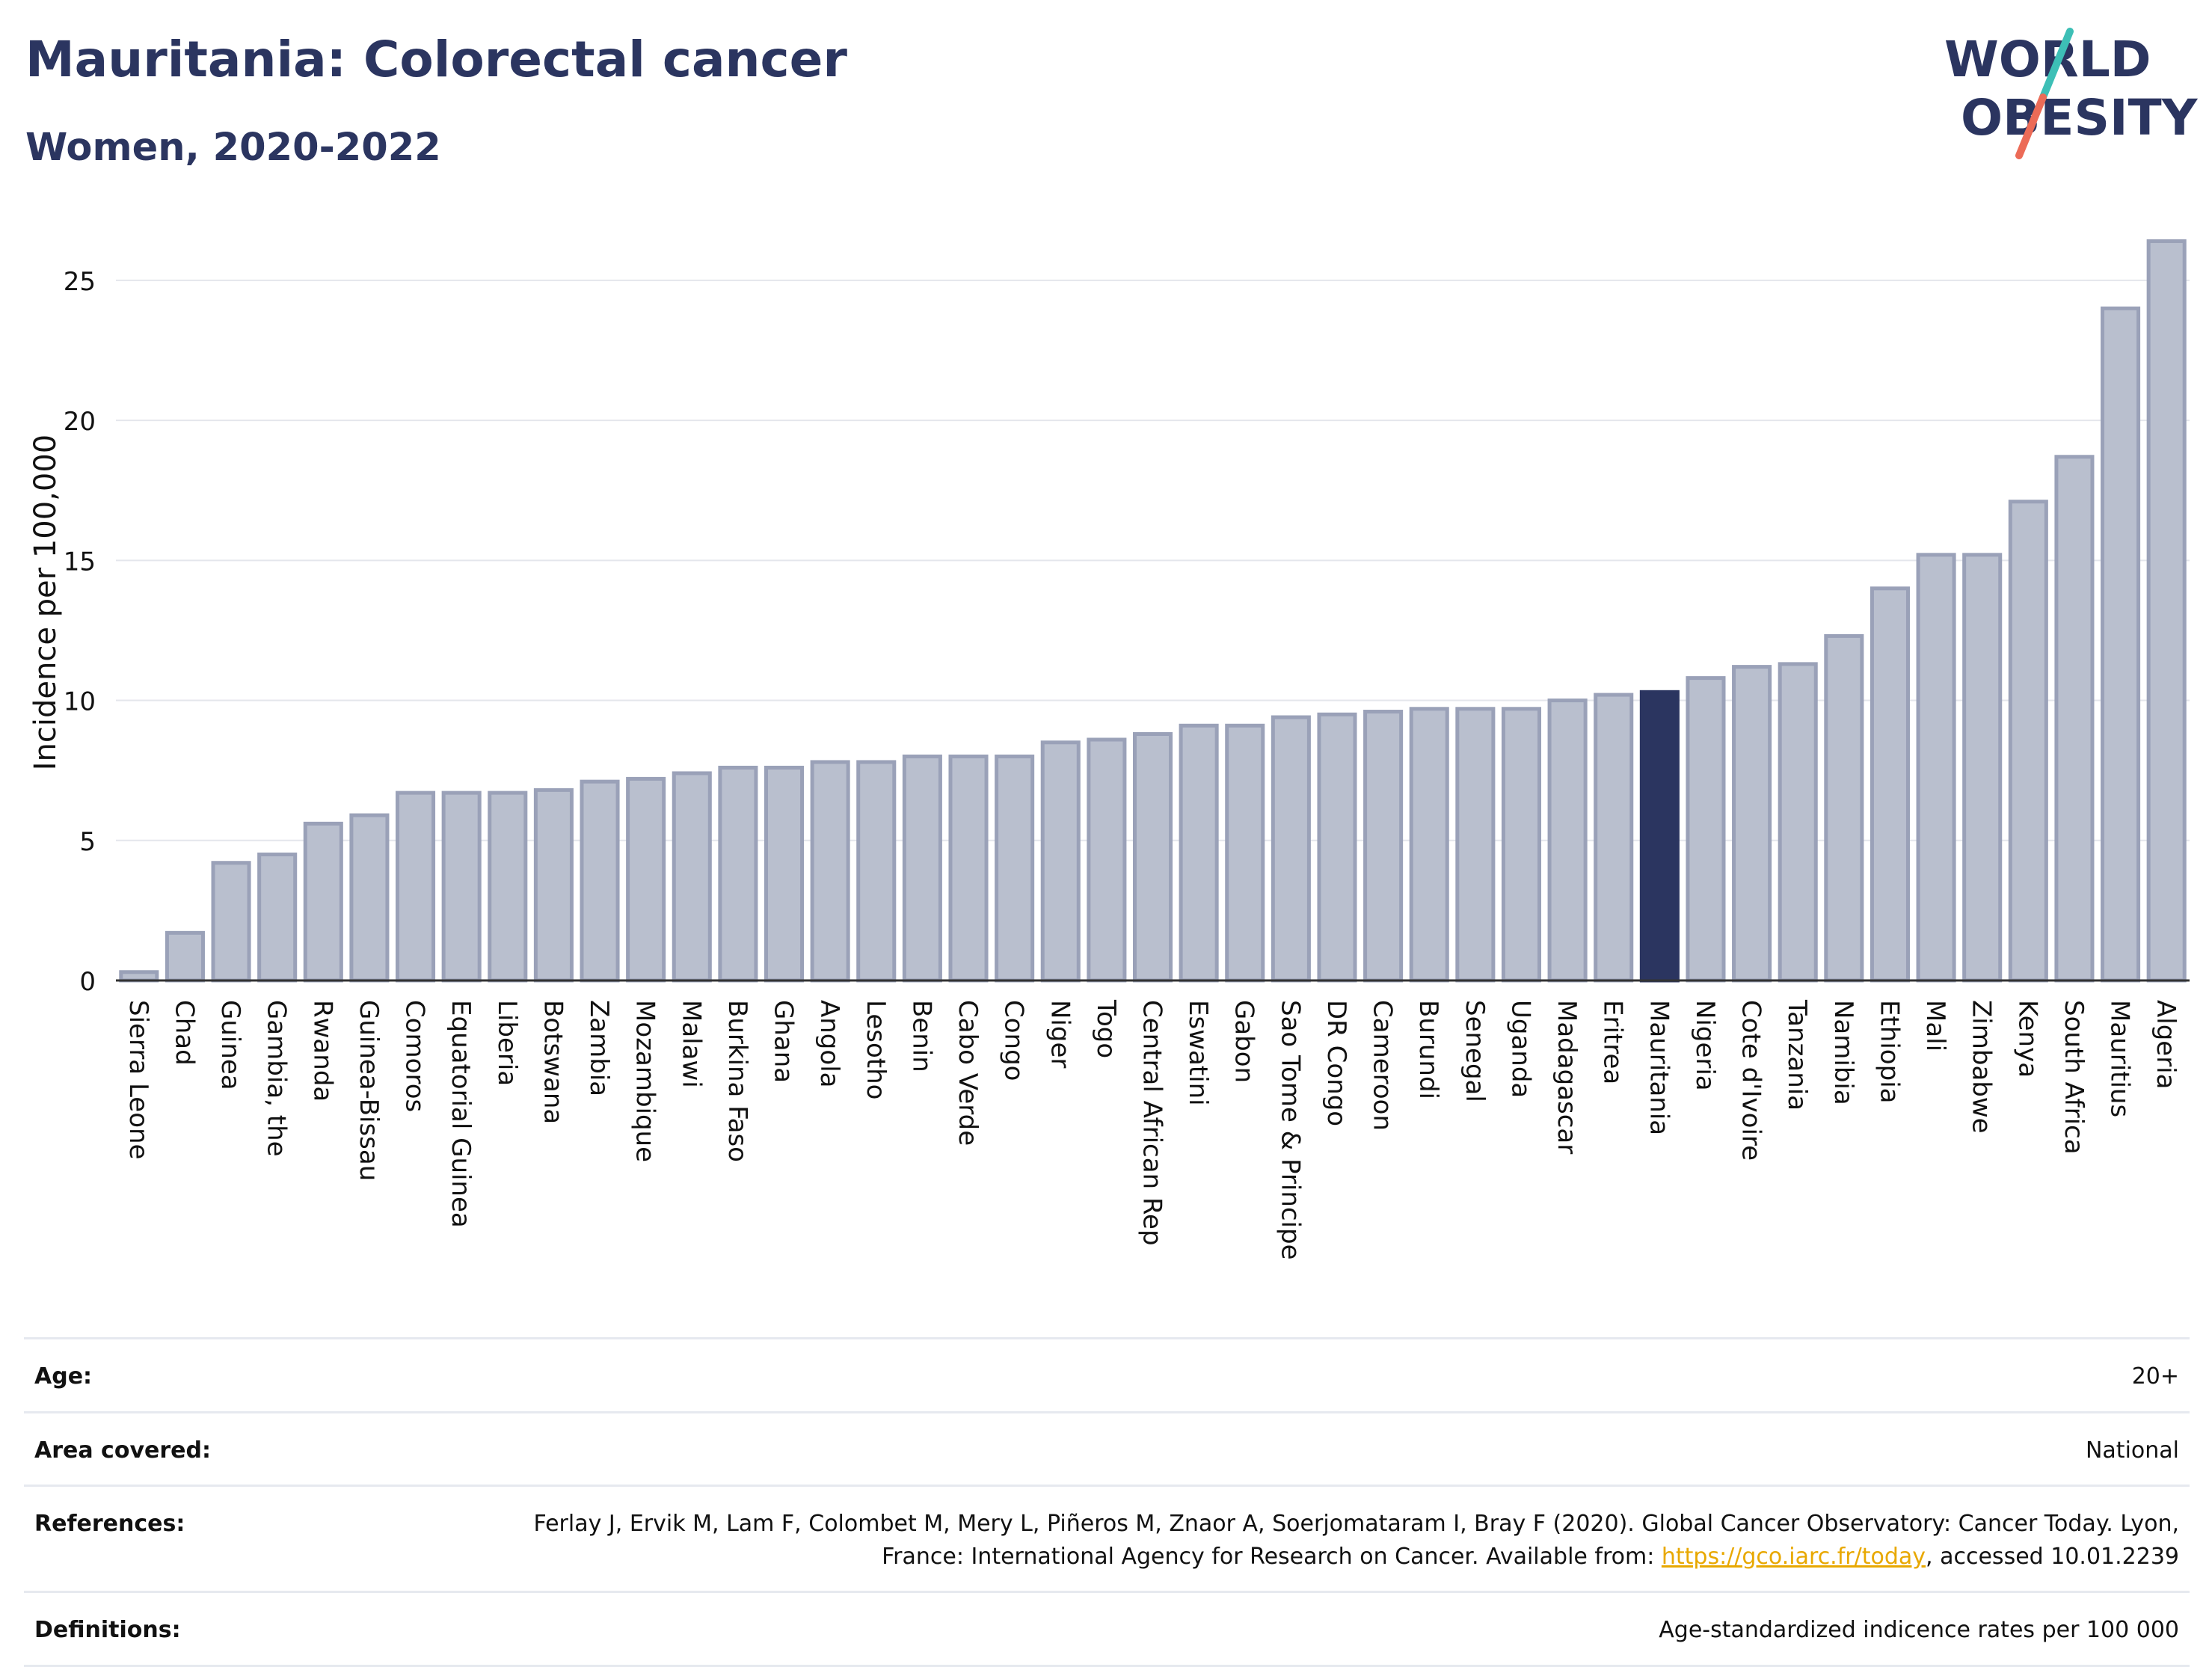 The height and width of the screenshot is (1667, 2212). I want to click on x-tick-label: South Africa, so click(2074, 1077).